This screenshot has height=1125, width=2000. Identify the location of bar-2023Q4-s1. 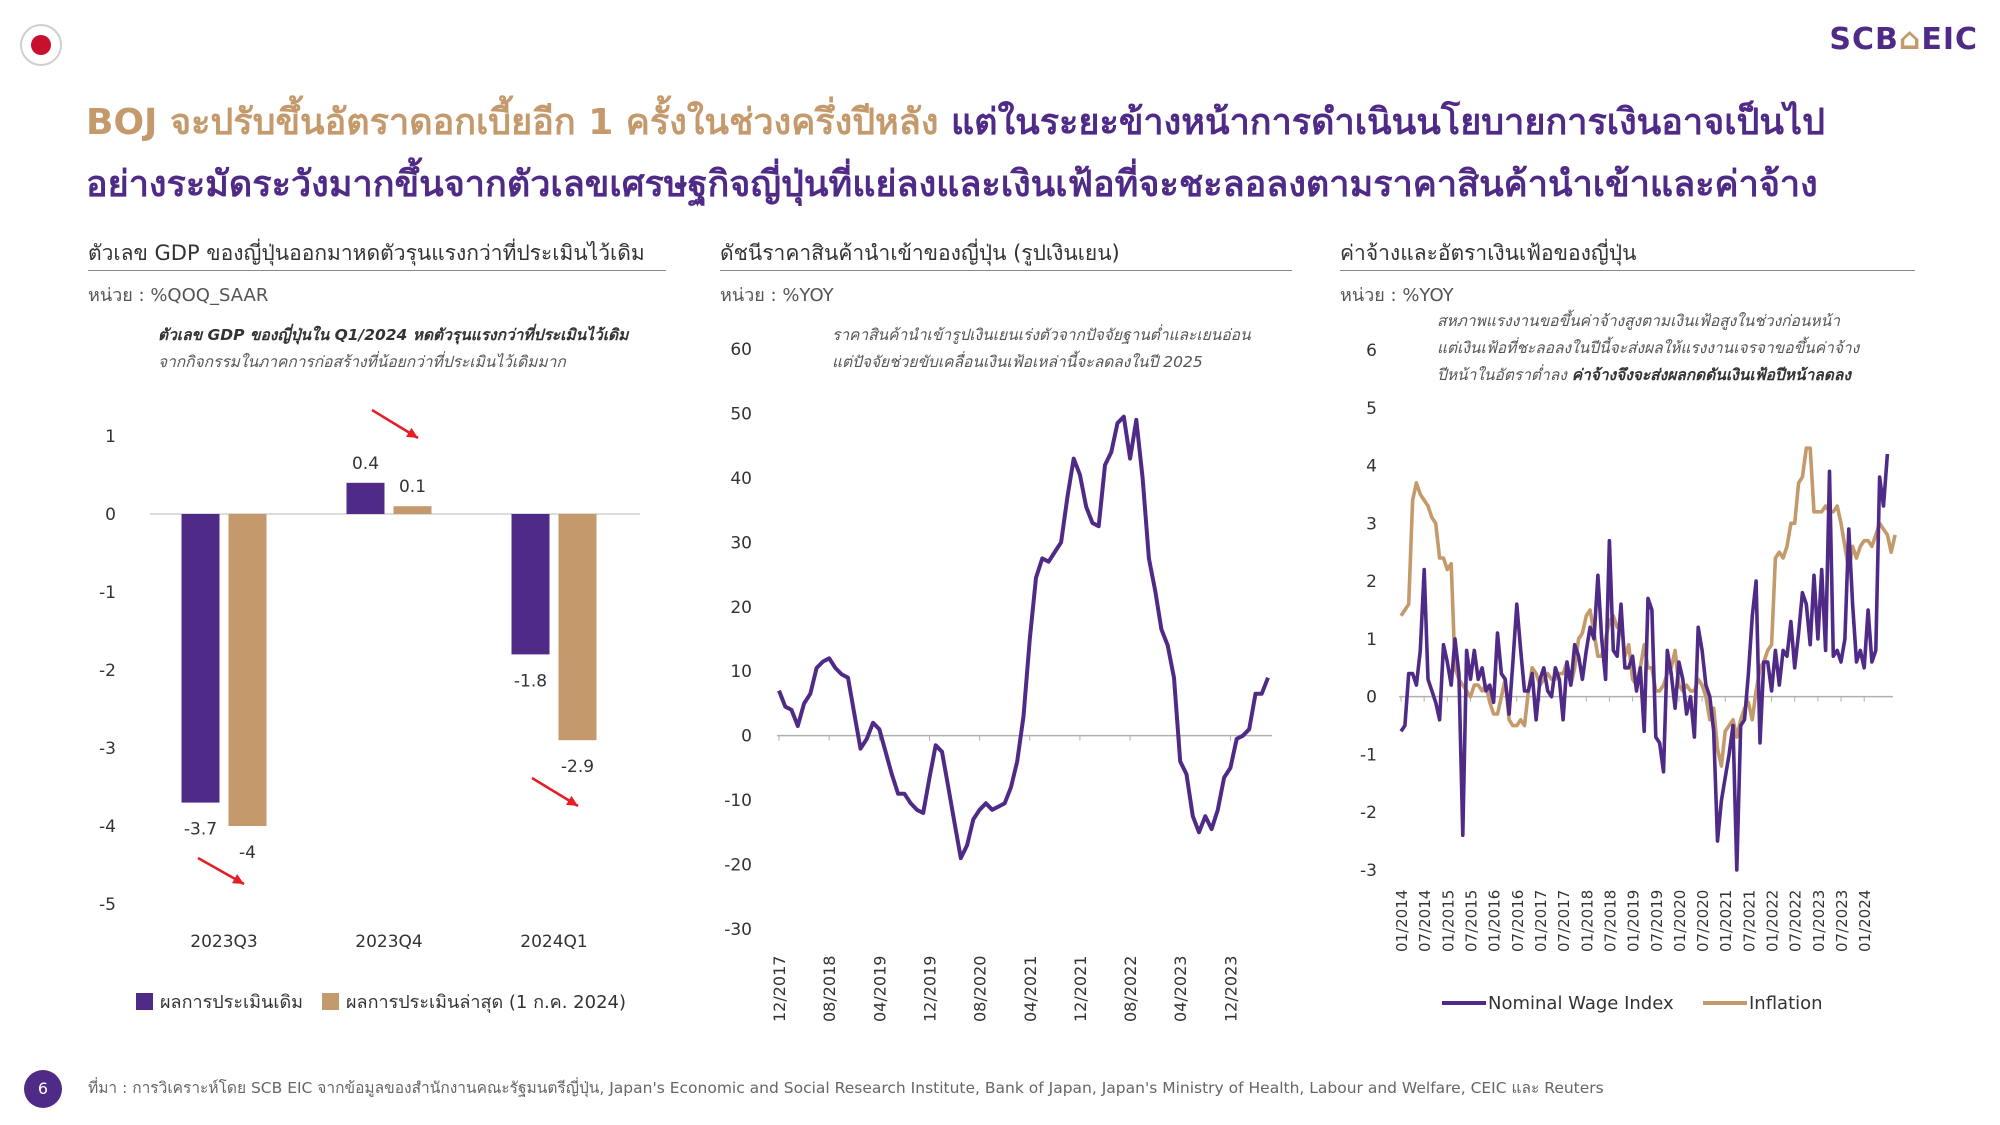
(412, 510).